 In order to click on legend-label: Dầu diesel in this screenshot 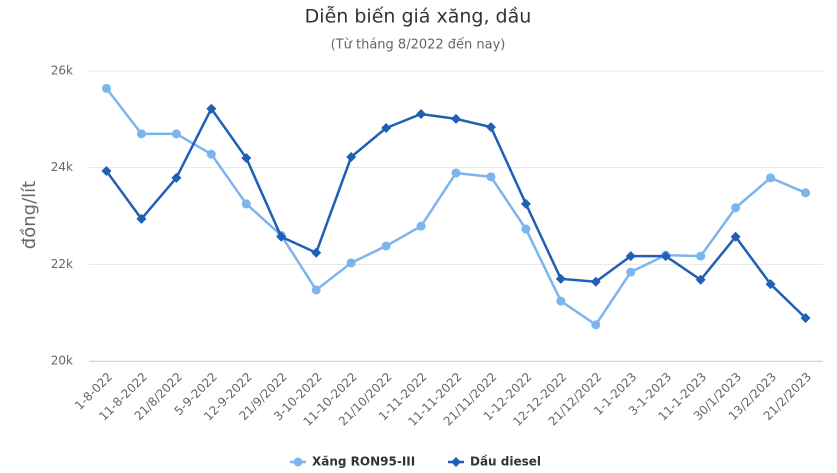, I will do `click(505, 462)`.